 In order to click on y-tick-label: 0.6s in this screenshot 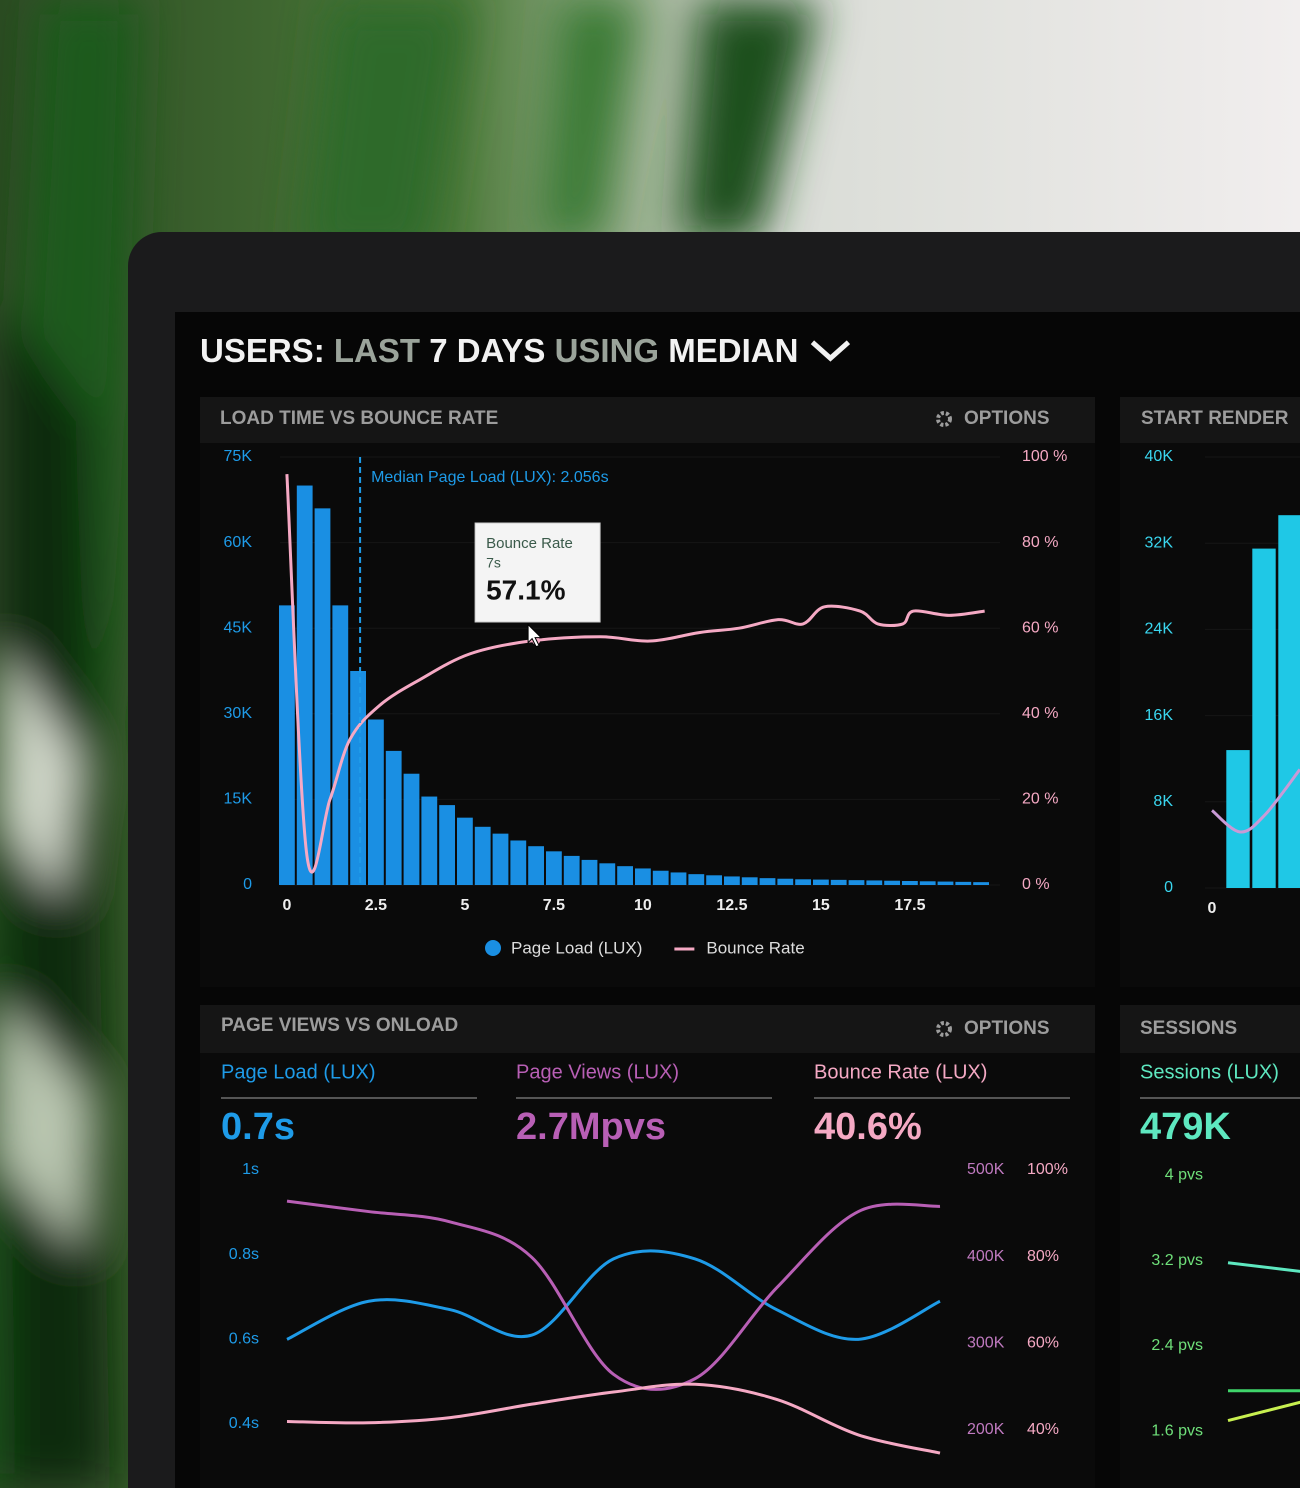, I will do `click(244, 1339)`.